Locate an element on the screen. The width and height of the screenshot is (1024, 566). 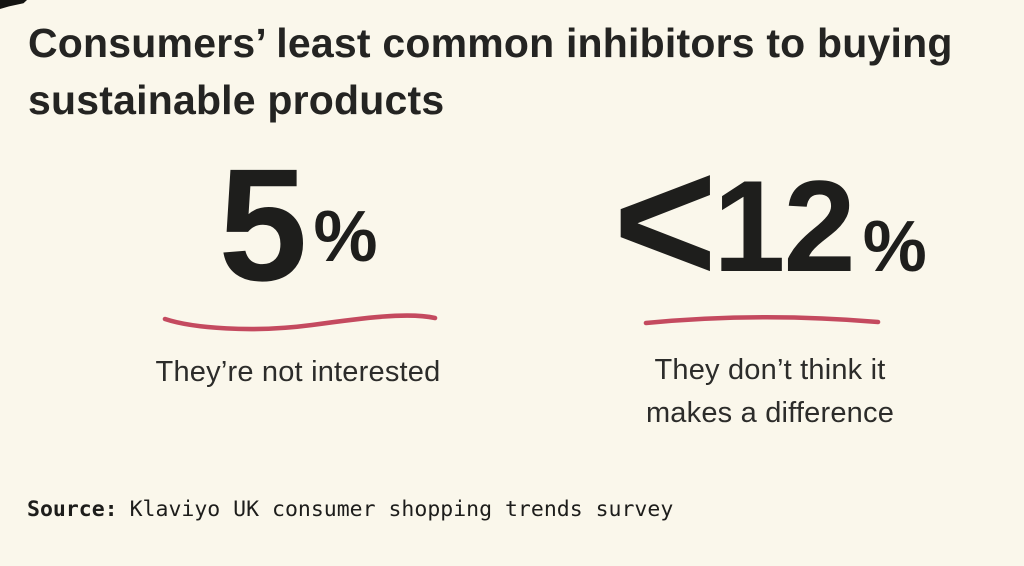
stat-caption-not-interested: They’re not interested is located at coordinates (298, 372).